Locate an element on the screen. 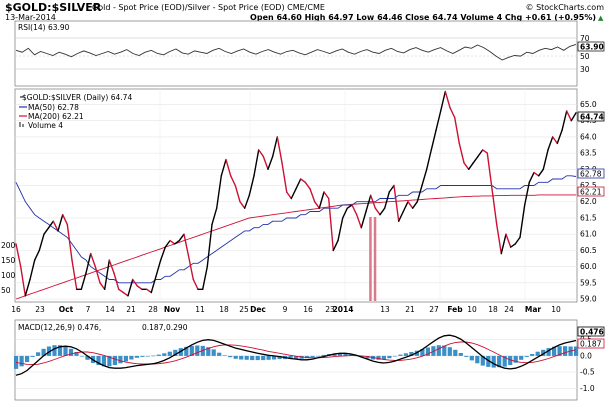  macd-line is located at coordinates (296, 355).